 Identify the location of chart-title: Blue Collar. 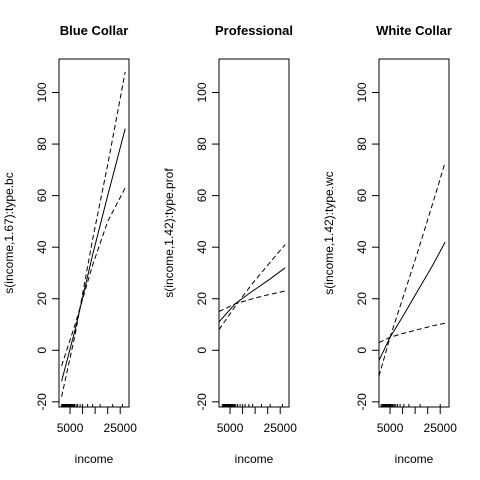
(94, 30).